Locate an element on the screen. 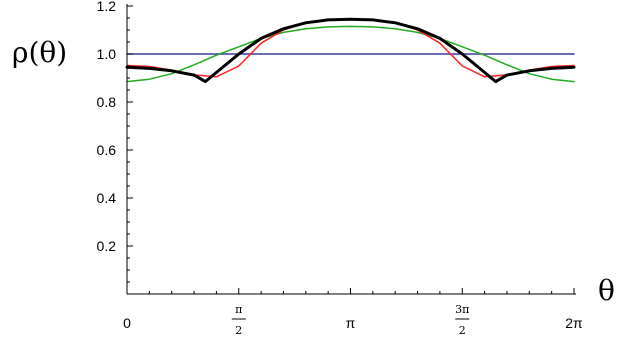 The width and height of the screenshot is (633, 352). x-axis-title: θ is located at coordinates (606, 290).